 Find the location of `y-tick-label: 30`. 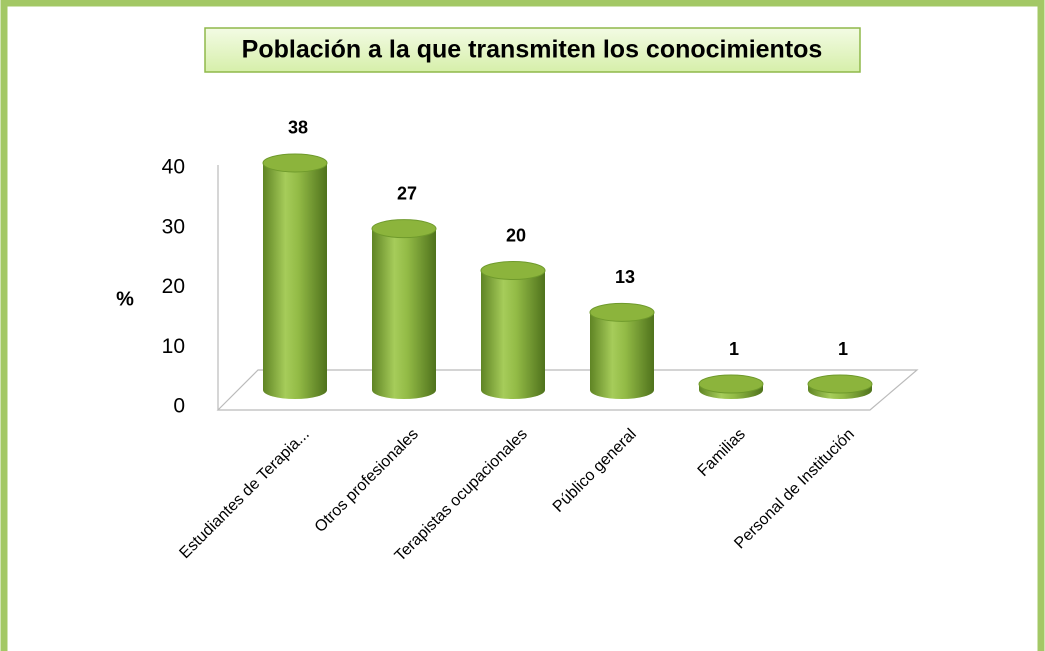

y-tick-label: 30 is located at coordinates (173, 226).